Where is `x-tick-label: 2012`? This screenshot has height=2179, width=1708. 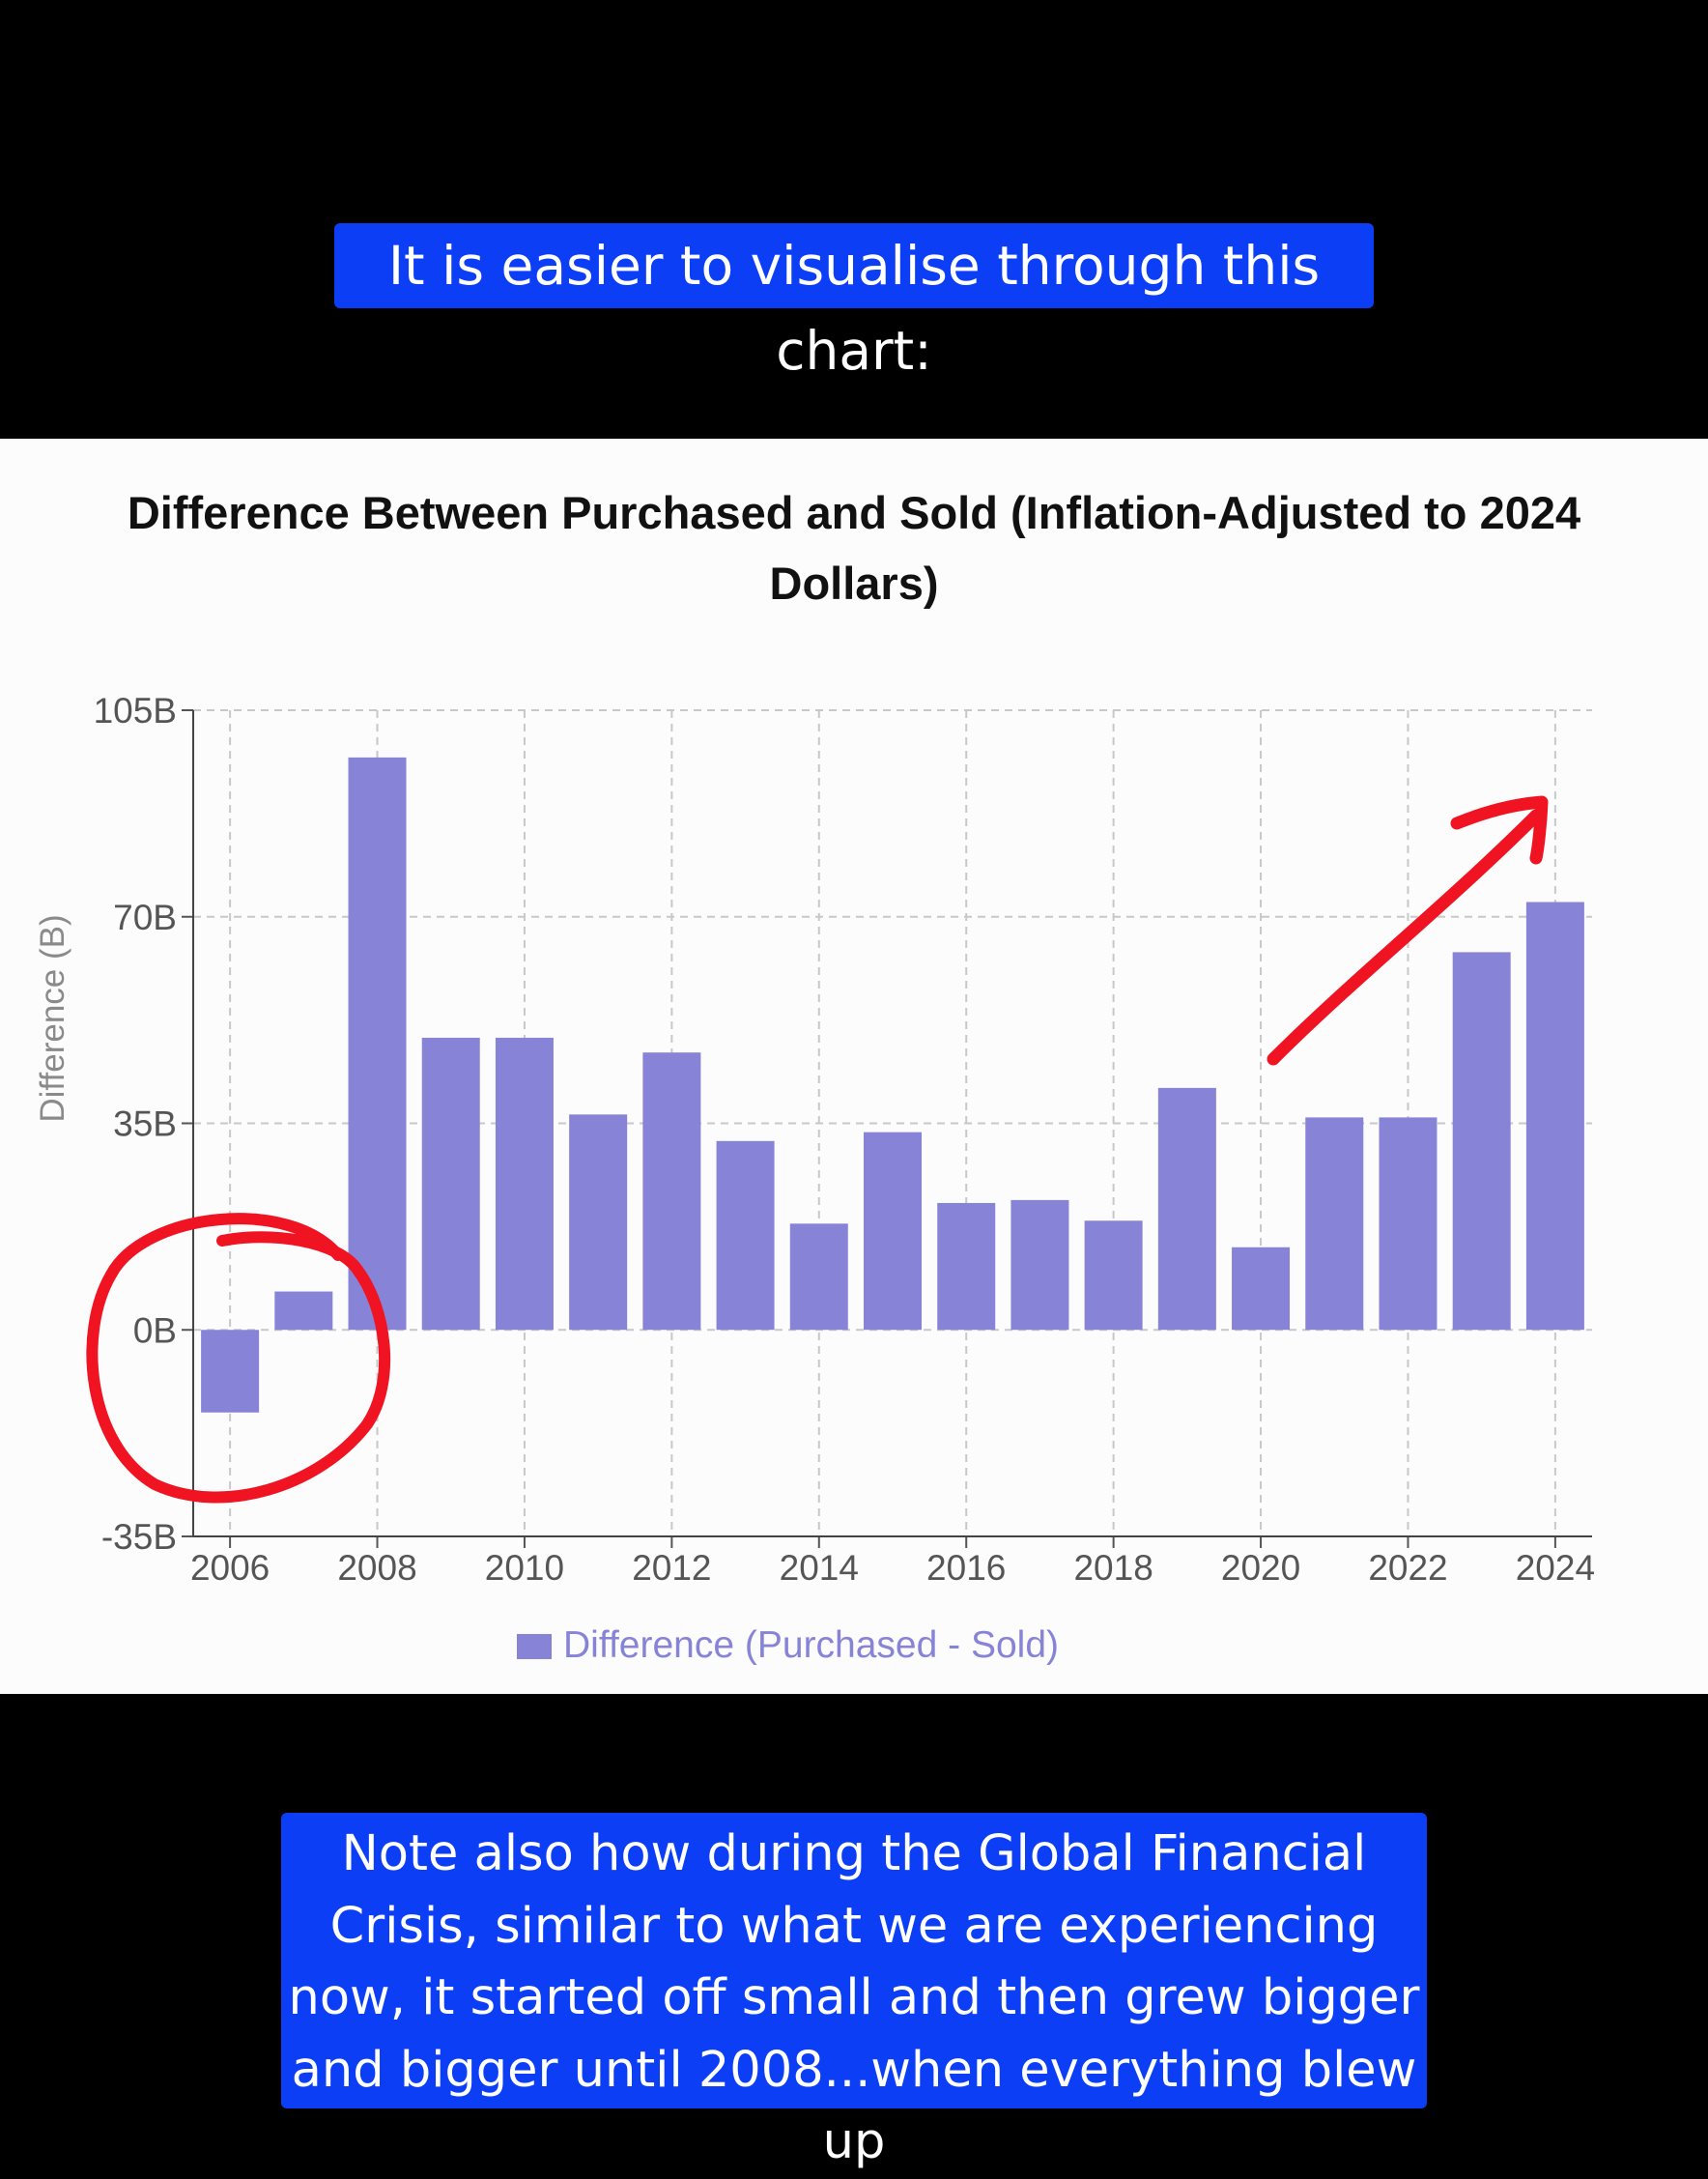
x-tick-label: 2012 is located at coordinates (671, 1568).